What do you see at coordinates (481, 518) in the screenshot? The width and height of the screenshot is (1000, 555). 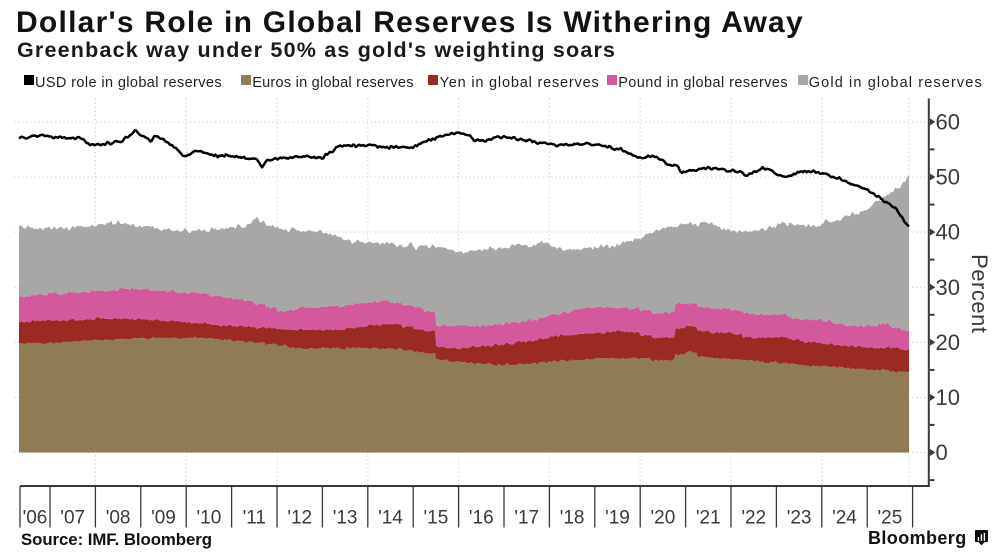 I see `svg-text: '16` at bounding box center [481, 518].